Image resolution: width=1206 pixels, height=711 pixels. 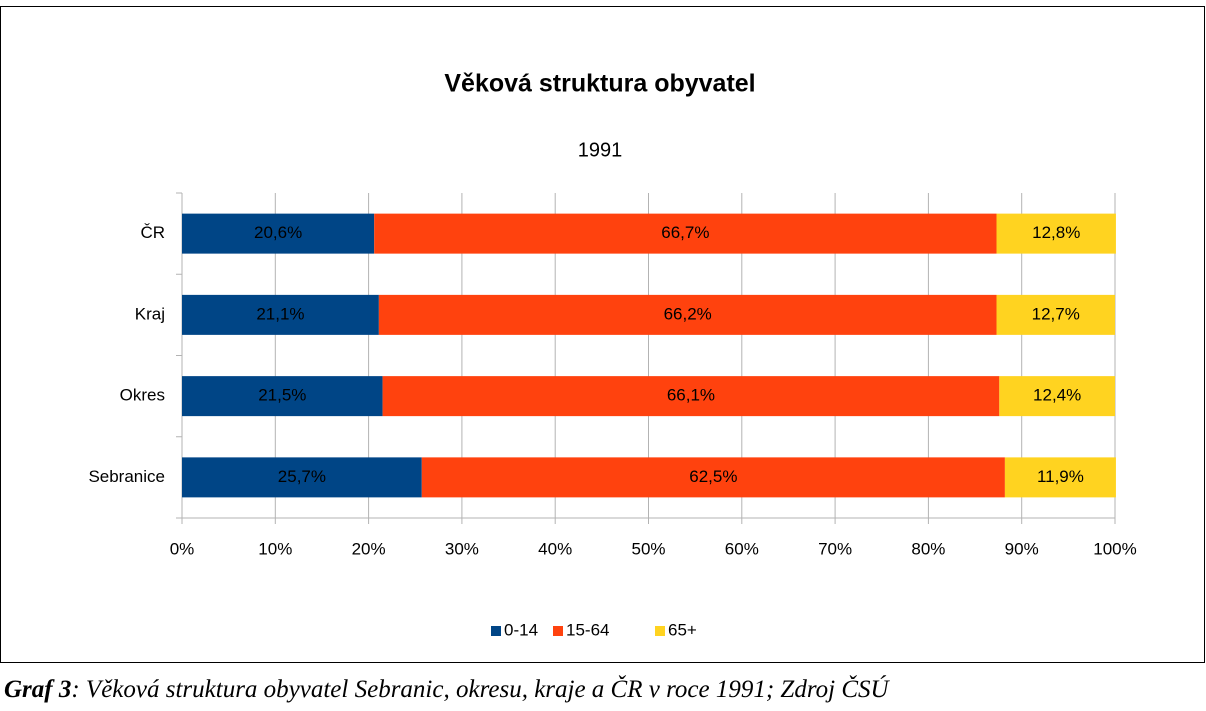 I want to click on x-tick-label: 90%, so click(x=1022, y=548).